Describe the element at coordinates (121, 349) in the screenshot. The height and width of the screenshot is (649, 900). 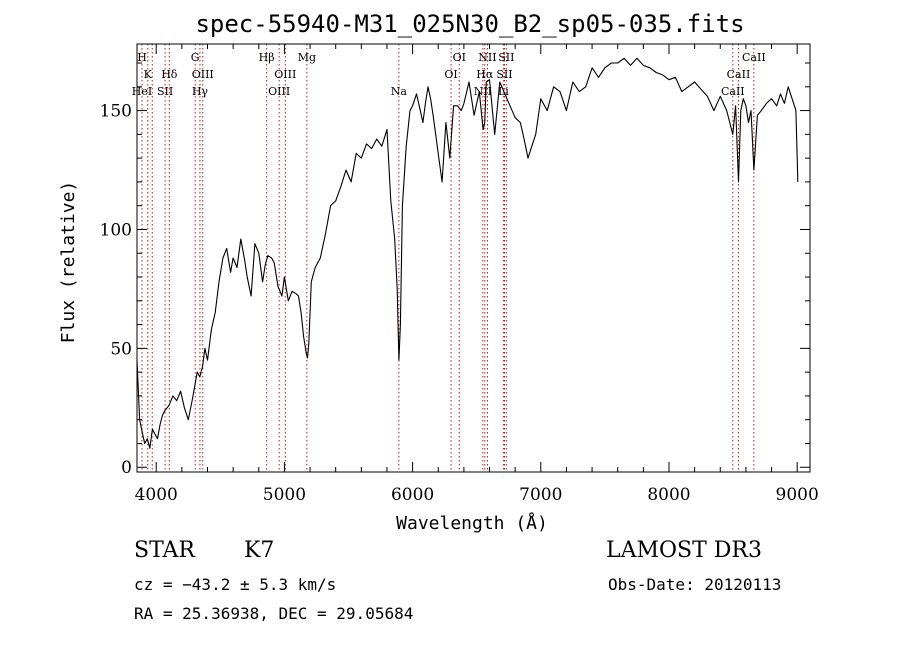
I see `y-tick-label: 50` at that location.